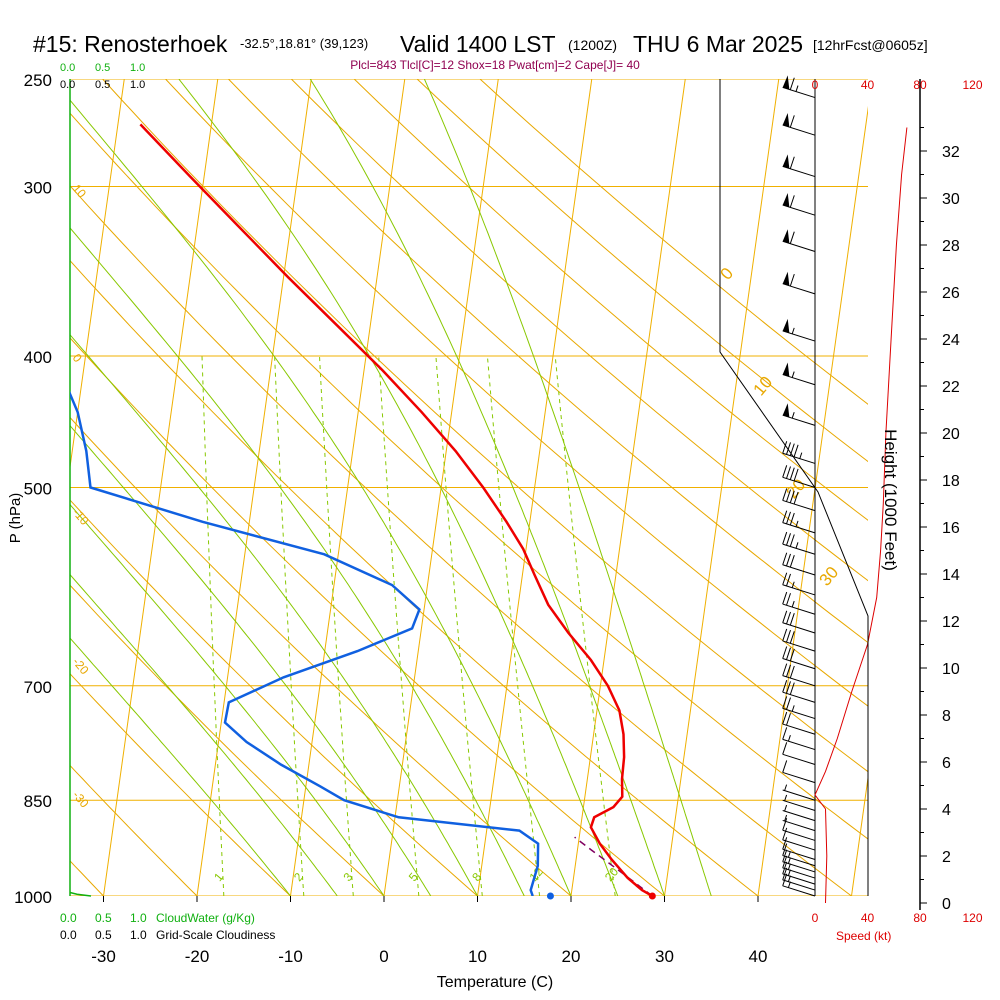 This screenshot has height=1000, width=1000. What do you see at coordinates (81, 666) in the screenshot?
I see `dry-adiabat-label: -20` at bounding box center [81, 666].